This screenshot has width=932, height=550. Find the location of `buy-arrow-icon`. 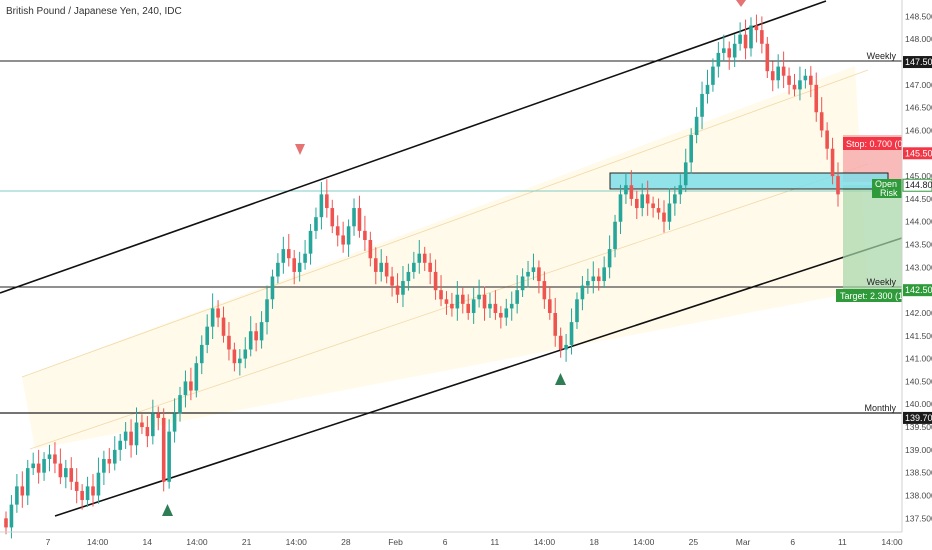

buy-arrow-icon is located at coordinates (560, 379).